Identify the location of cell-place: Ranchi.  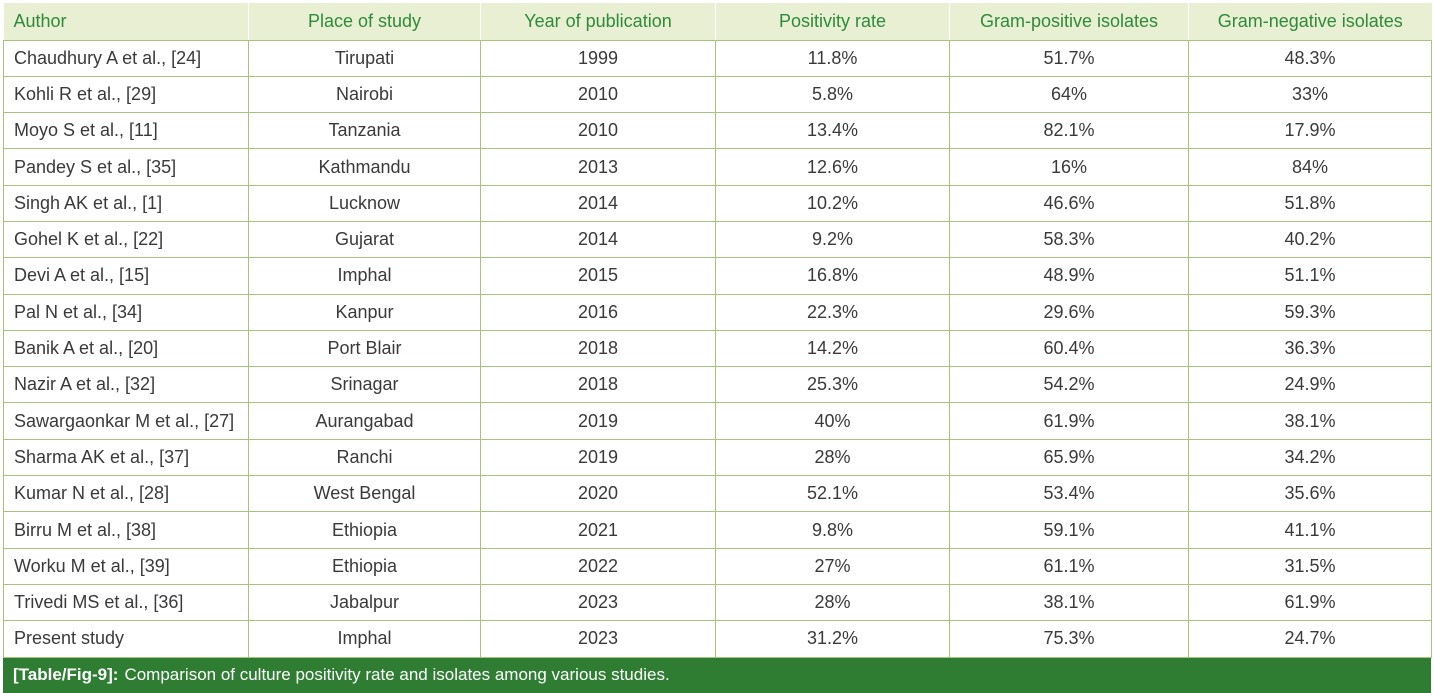
(364, 457).